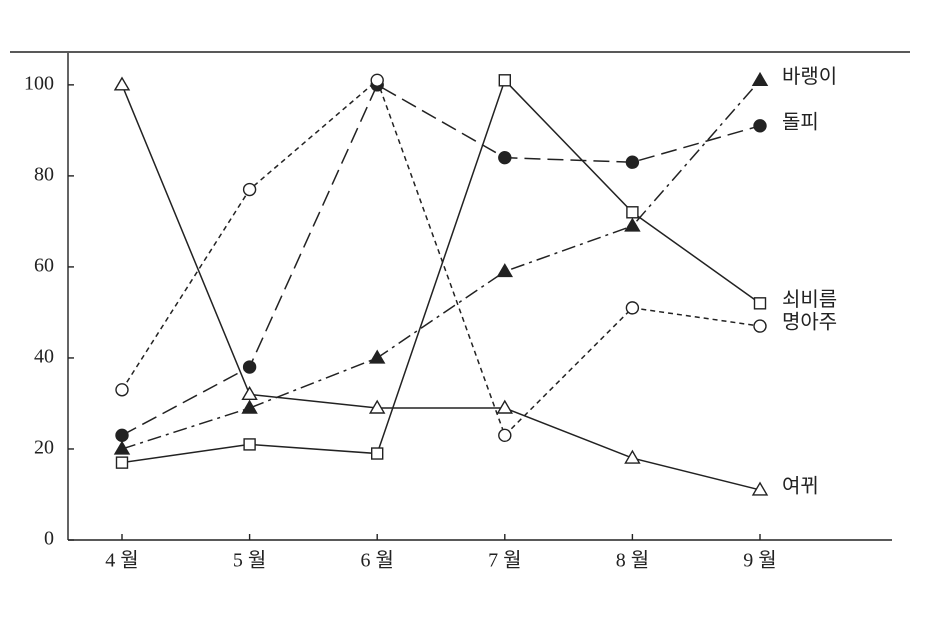 Image resolution: width=938 pixels, height=637 pixels. I want to click on series-label: 여뀌, so click(800, 486).